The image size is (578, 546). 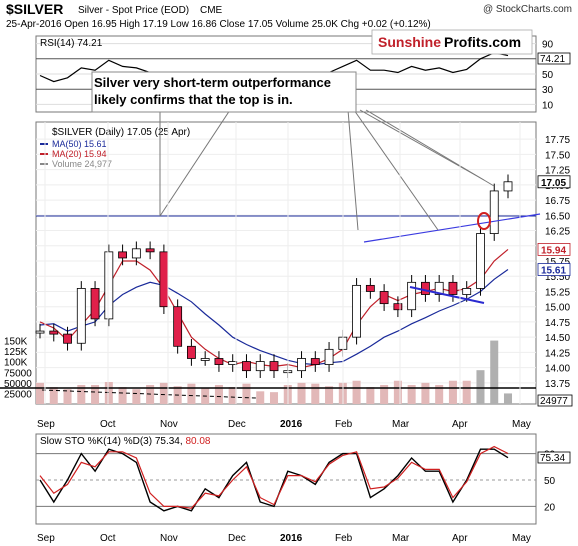 What do you see at coordinates (211, 10) in the screenshot?
I see `chart-exchange: CME` at bounding box center [211, 10].